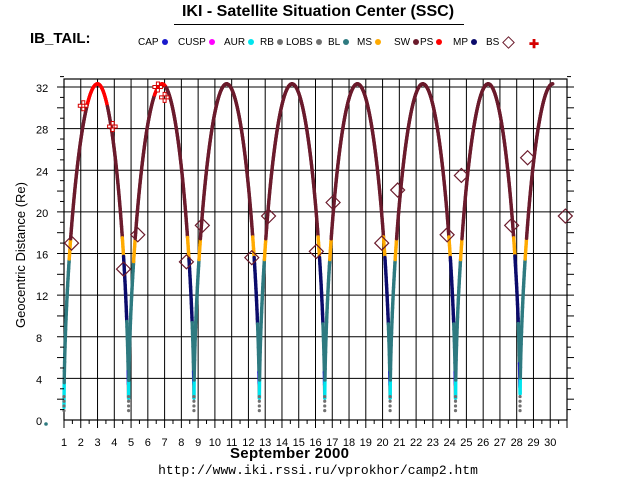 The width and height of the screenshot is (636, 500). I want to click on x-tick-label: 7, so click(165, 443).